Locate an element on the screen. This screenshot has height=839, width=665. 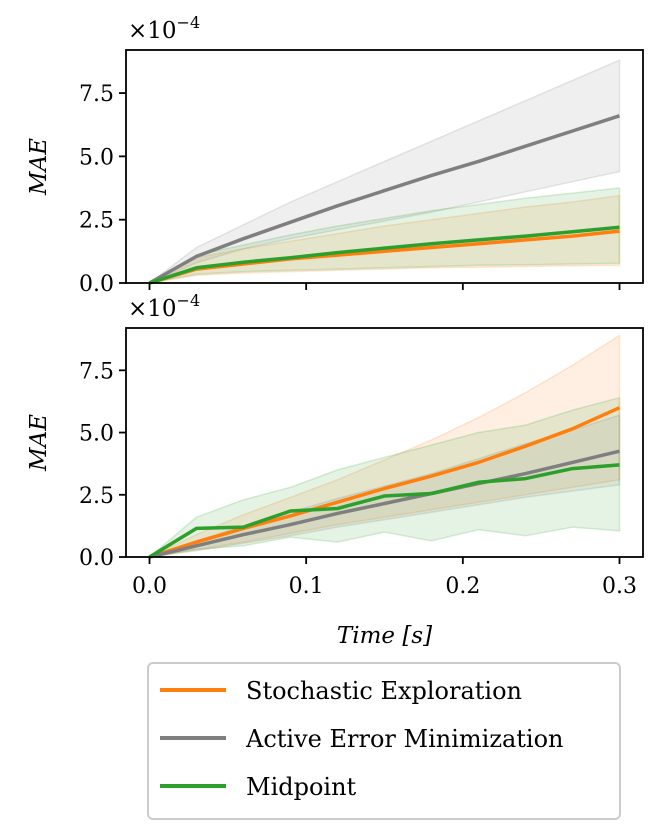
legend-label: Midpoint is located at coordinates (301, 787).